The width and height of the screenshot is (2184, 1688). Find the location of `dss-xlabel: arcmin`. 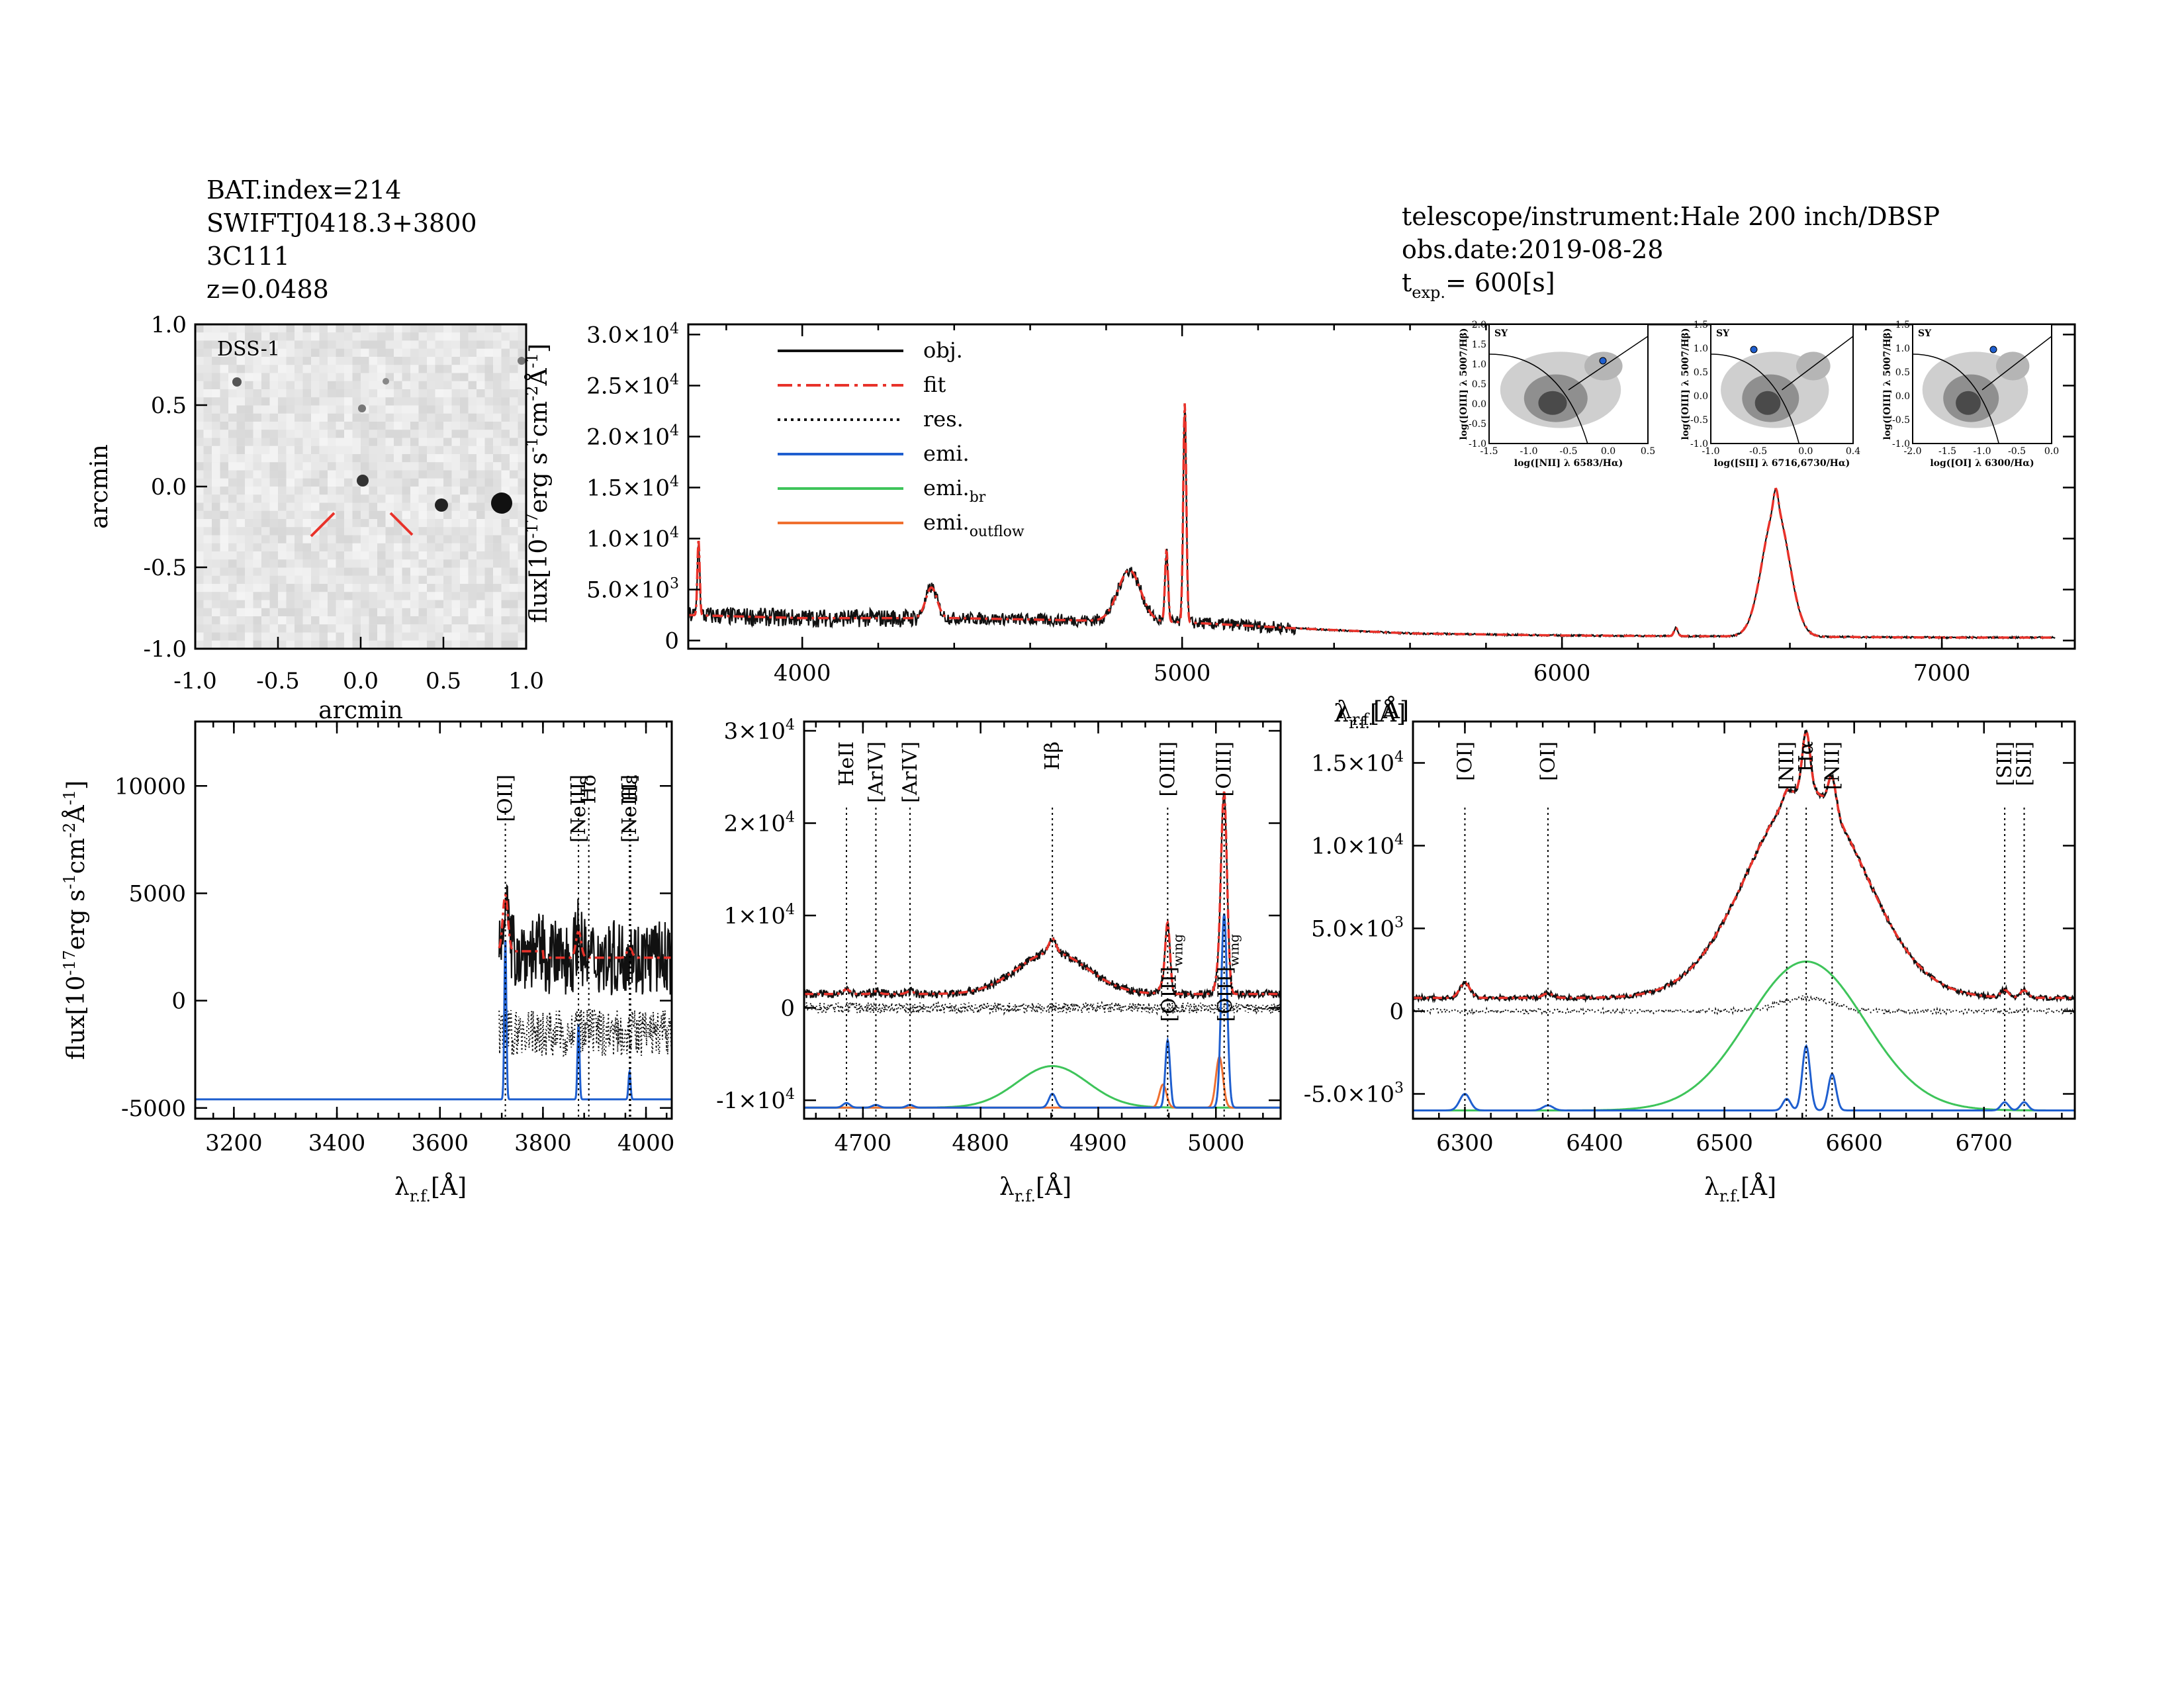

dss-xlabel: arcmin is located at coordinates (360, 710).